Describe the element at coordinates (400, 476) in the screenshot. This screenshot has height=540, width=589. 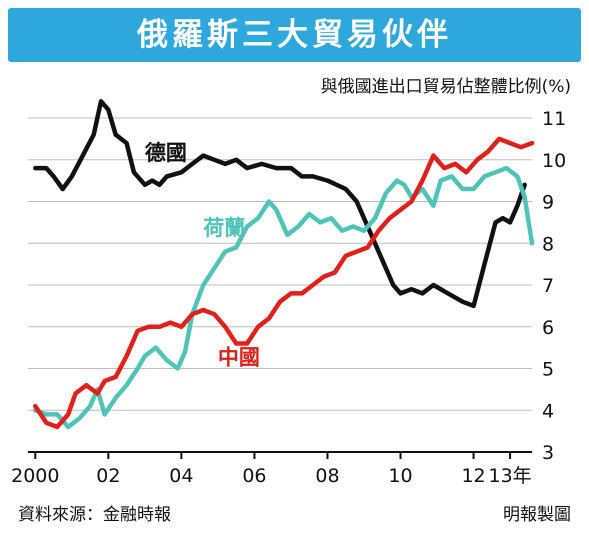
I see `x-tick-label: 10` at that location.